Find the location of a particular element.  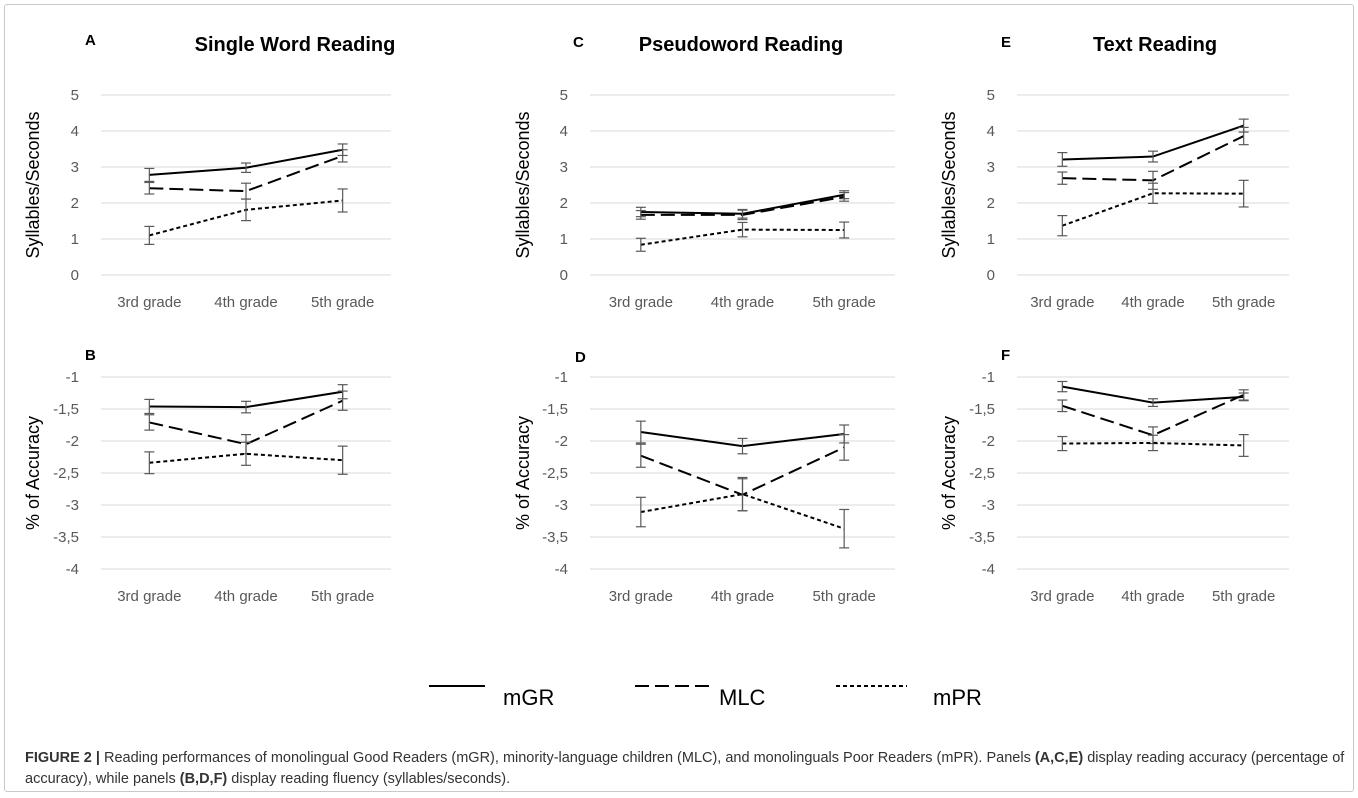

panel-title: Single Word Reading is located at coordinates (295, 45).